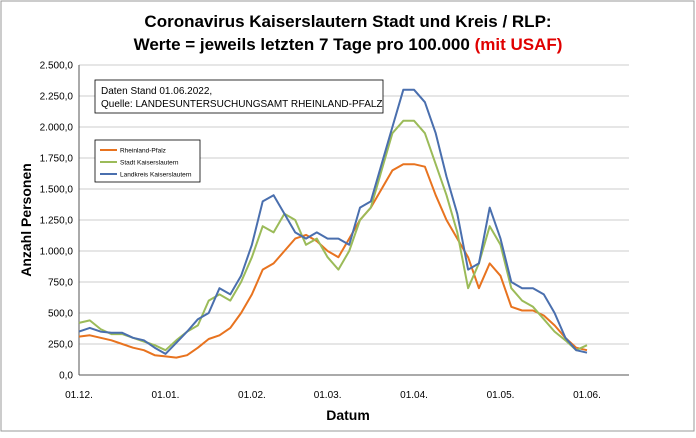  I want to click on annotation-box, so click(239, 96).